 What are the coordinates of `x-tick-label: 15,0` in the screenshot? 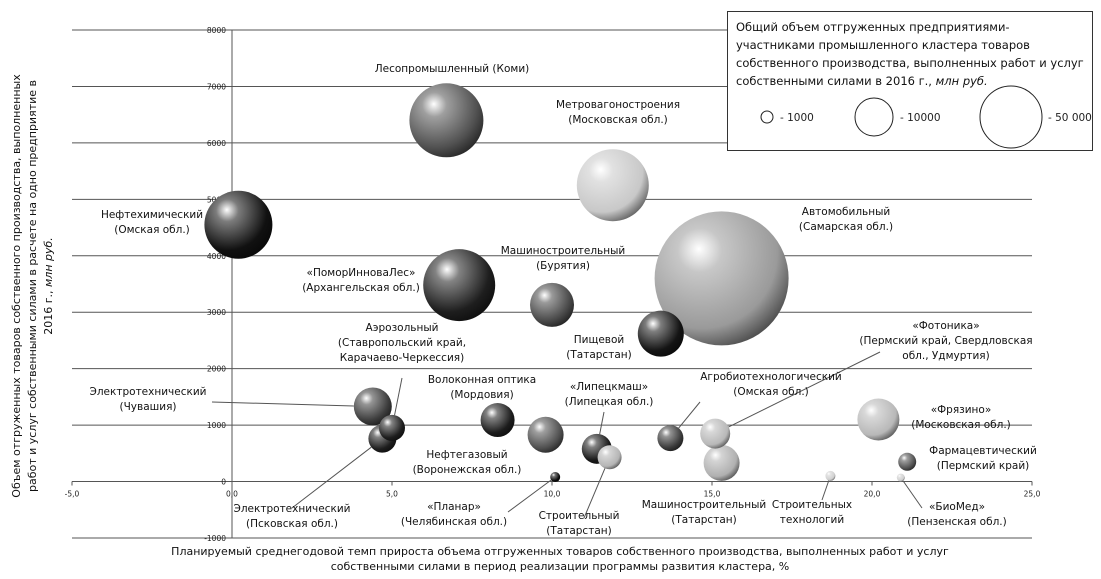 It's located at (712, 494).